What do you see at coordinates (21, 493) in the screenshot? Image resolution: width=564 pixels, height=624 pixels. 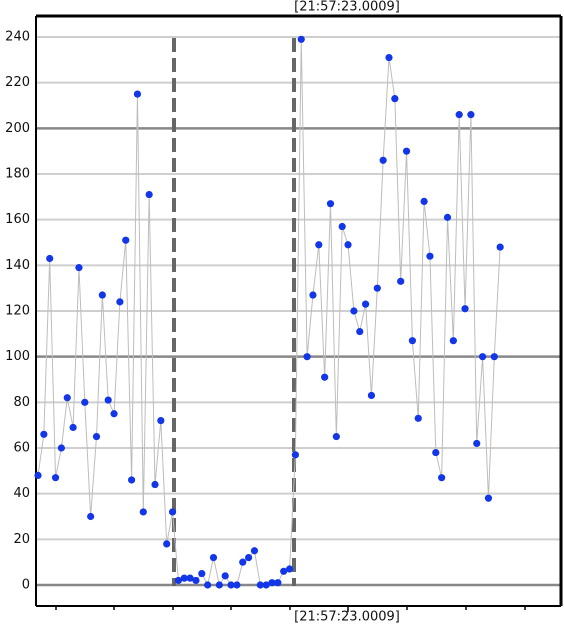 I see `y-tick-label: 40` at bounding box center [21, 493].